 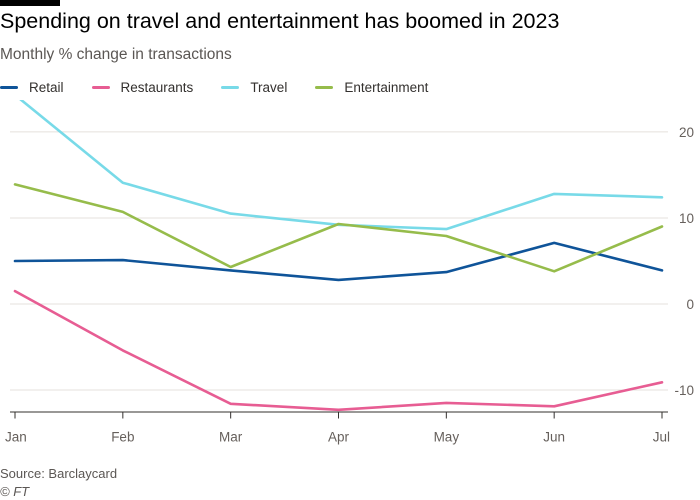 What do you see at coordinates (116, 54) in the screenshot?
I see `chart-subtitle: Monthly % change in transactions` at bounding box center [116, 54].